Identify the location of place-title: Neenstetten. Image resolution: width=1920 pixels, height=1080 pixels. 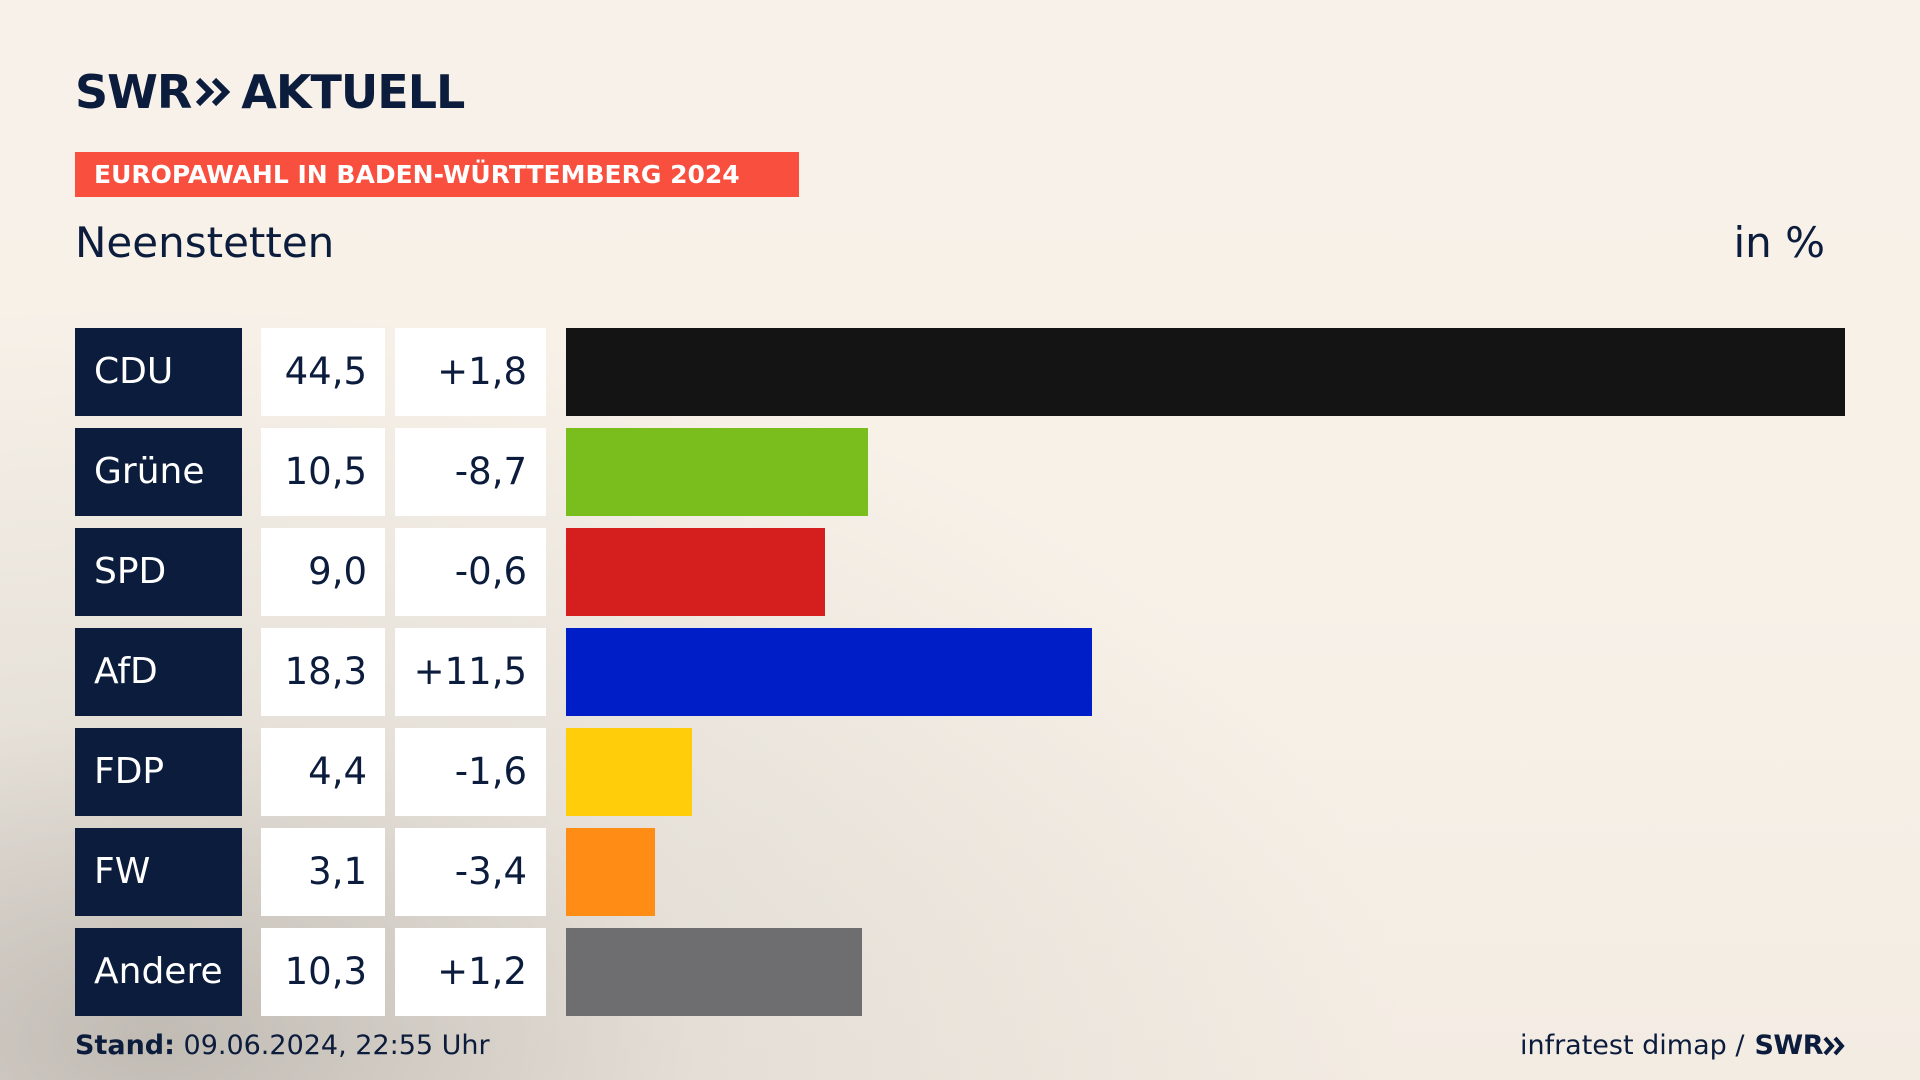
(205, 242).